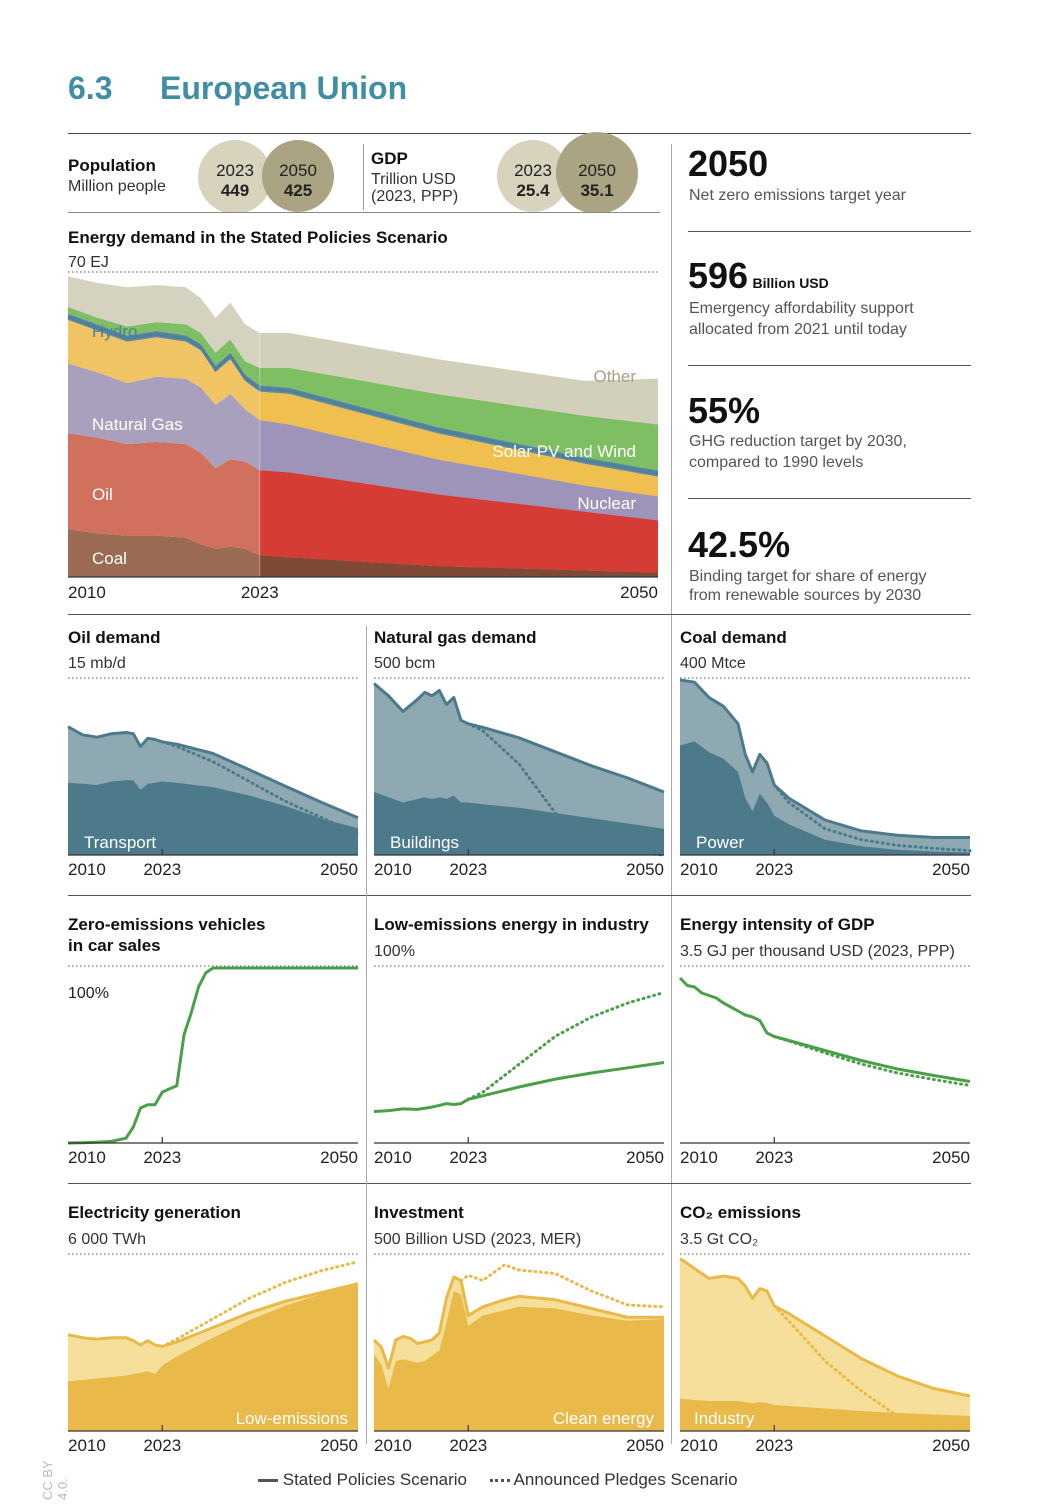  What do you see at coordinates (162, 1157) in the screenshot?
I see `zev-tick-label-2023: 2023` at bounding box center [162, 1157].